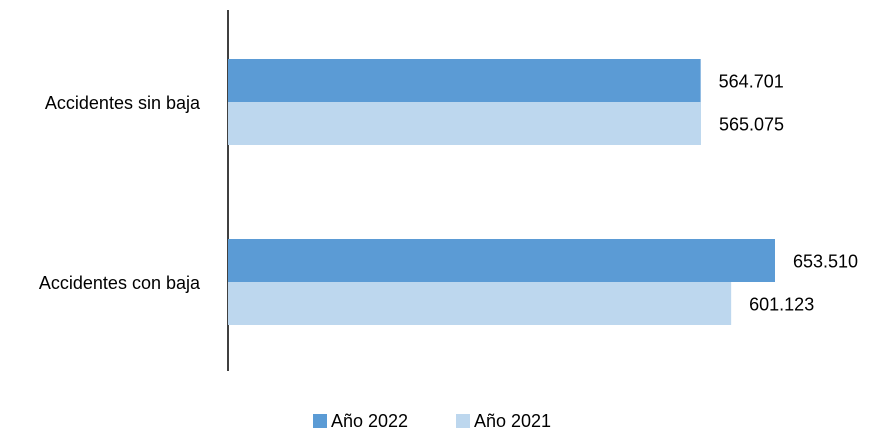 This screenshot has height=431, width=877. I want to click on legend-label: Año 2022, so click(369, 421).